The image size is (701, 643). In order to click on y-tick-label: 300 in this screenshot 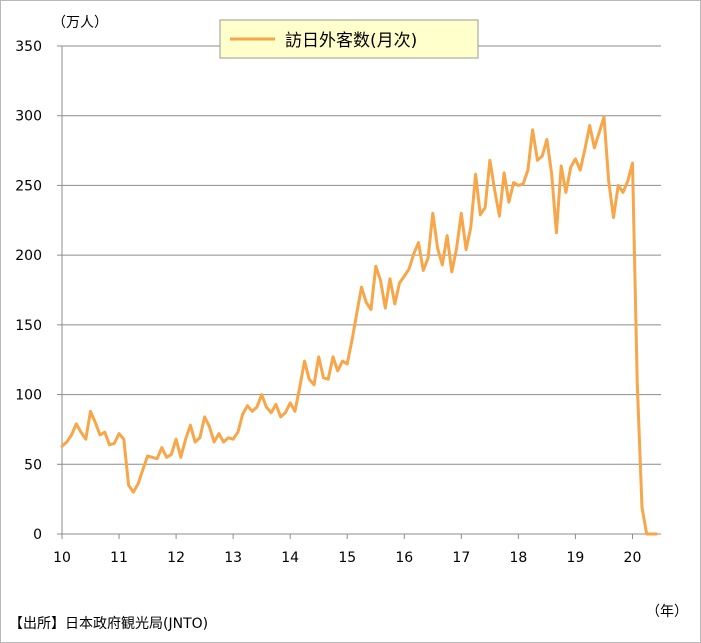, I will do `click(28, 117)`.